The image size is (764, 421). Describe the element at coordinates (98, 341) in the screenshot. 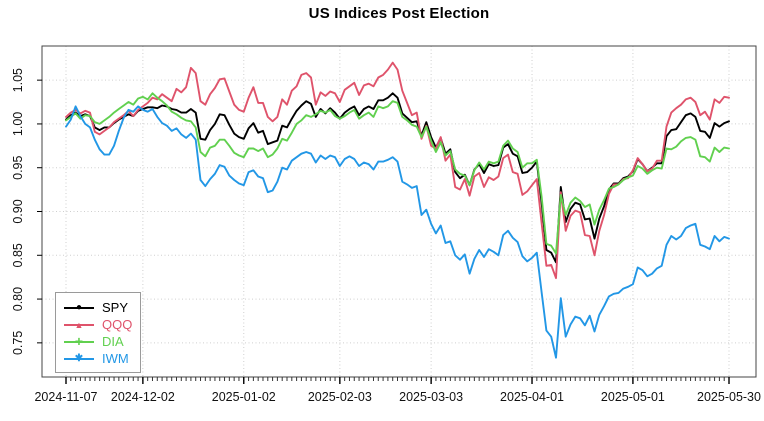

I see `legend-item-dia: + DIA` at that location.